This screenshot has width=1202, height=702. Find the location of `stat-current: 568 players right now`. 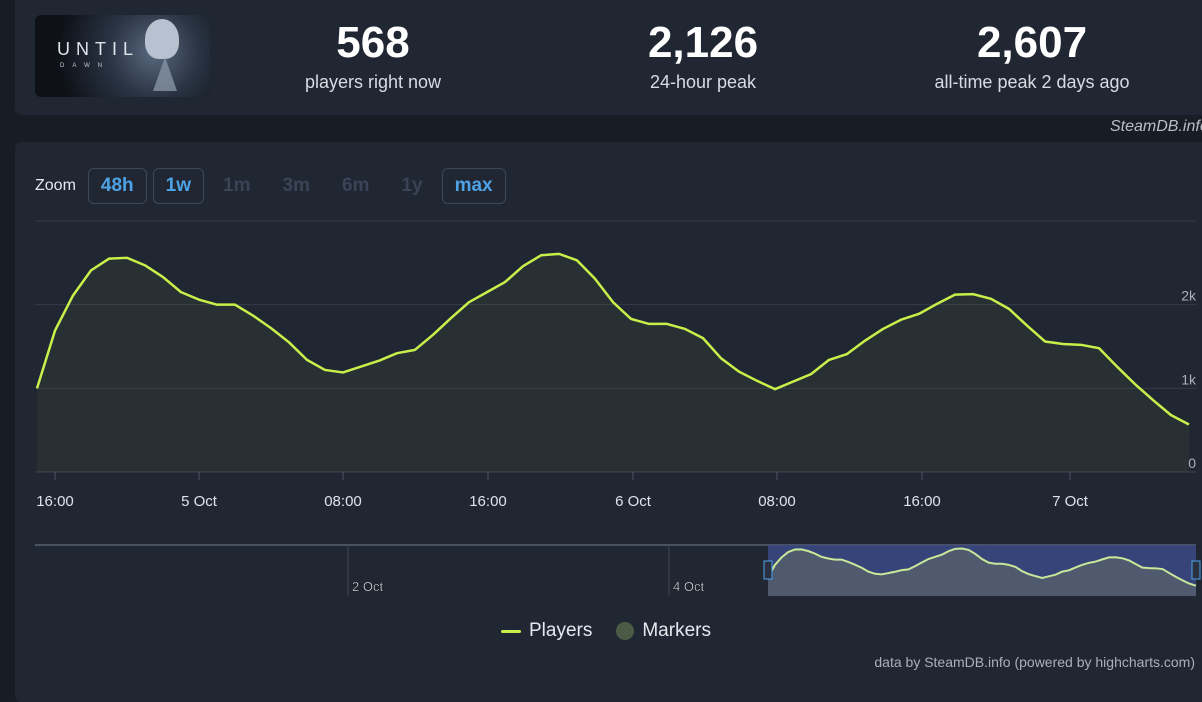

stat-current: 568 players right now is located at coordinates (373, 55).